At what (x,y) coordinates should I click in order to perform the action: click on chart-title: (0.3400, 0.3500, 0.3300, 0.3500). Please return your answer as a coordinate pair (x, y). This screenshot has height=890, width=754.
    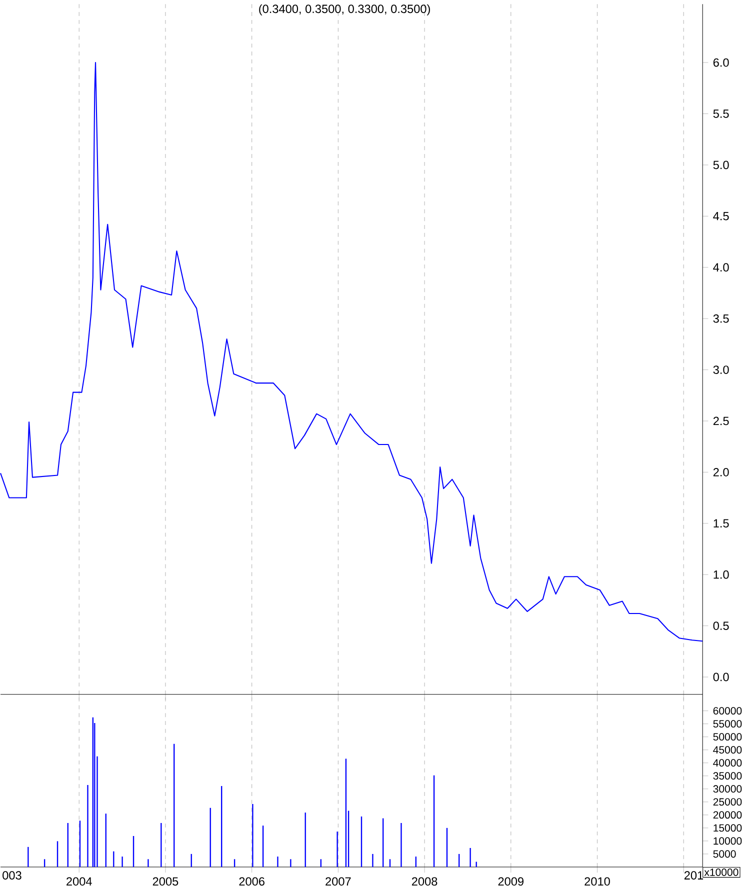
    Looking at the image, I should click on (344, 10).